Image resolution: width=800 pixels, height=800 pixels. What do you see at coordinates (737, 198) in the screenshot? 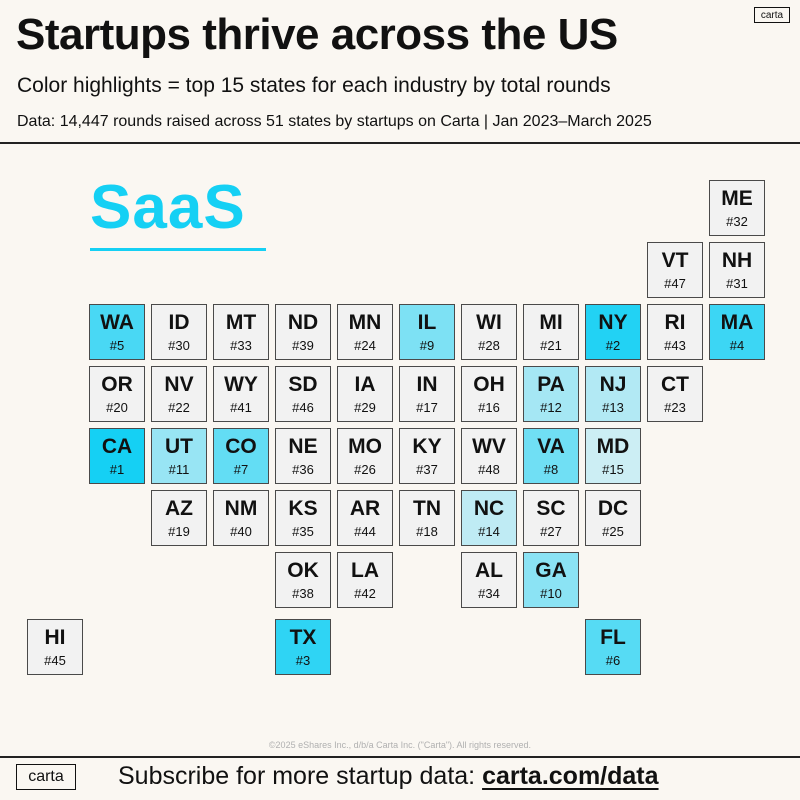
I see `state-abbr: ME` at bounding box center [737, 198].